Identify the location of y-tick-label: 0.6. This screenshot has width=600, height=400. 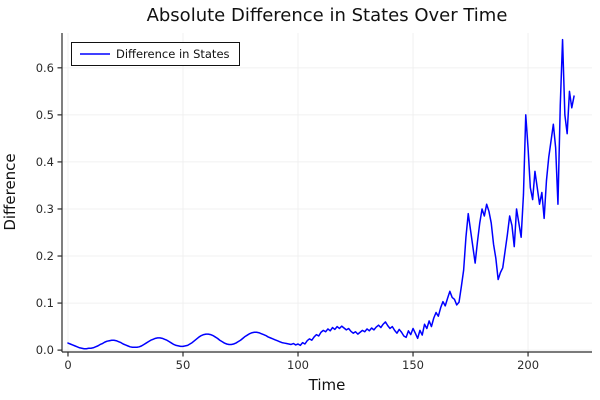
(45, 68).